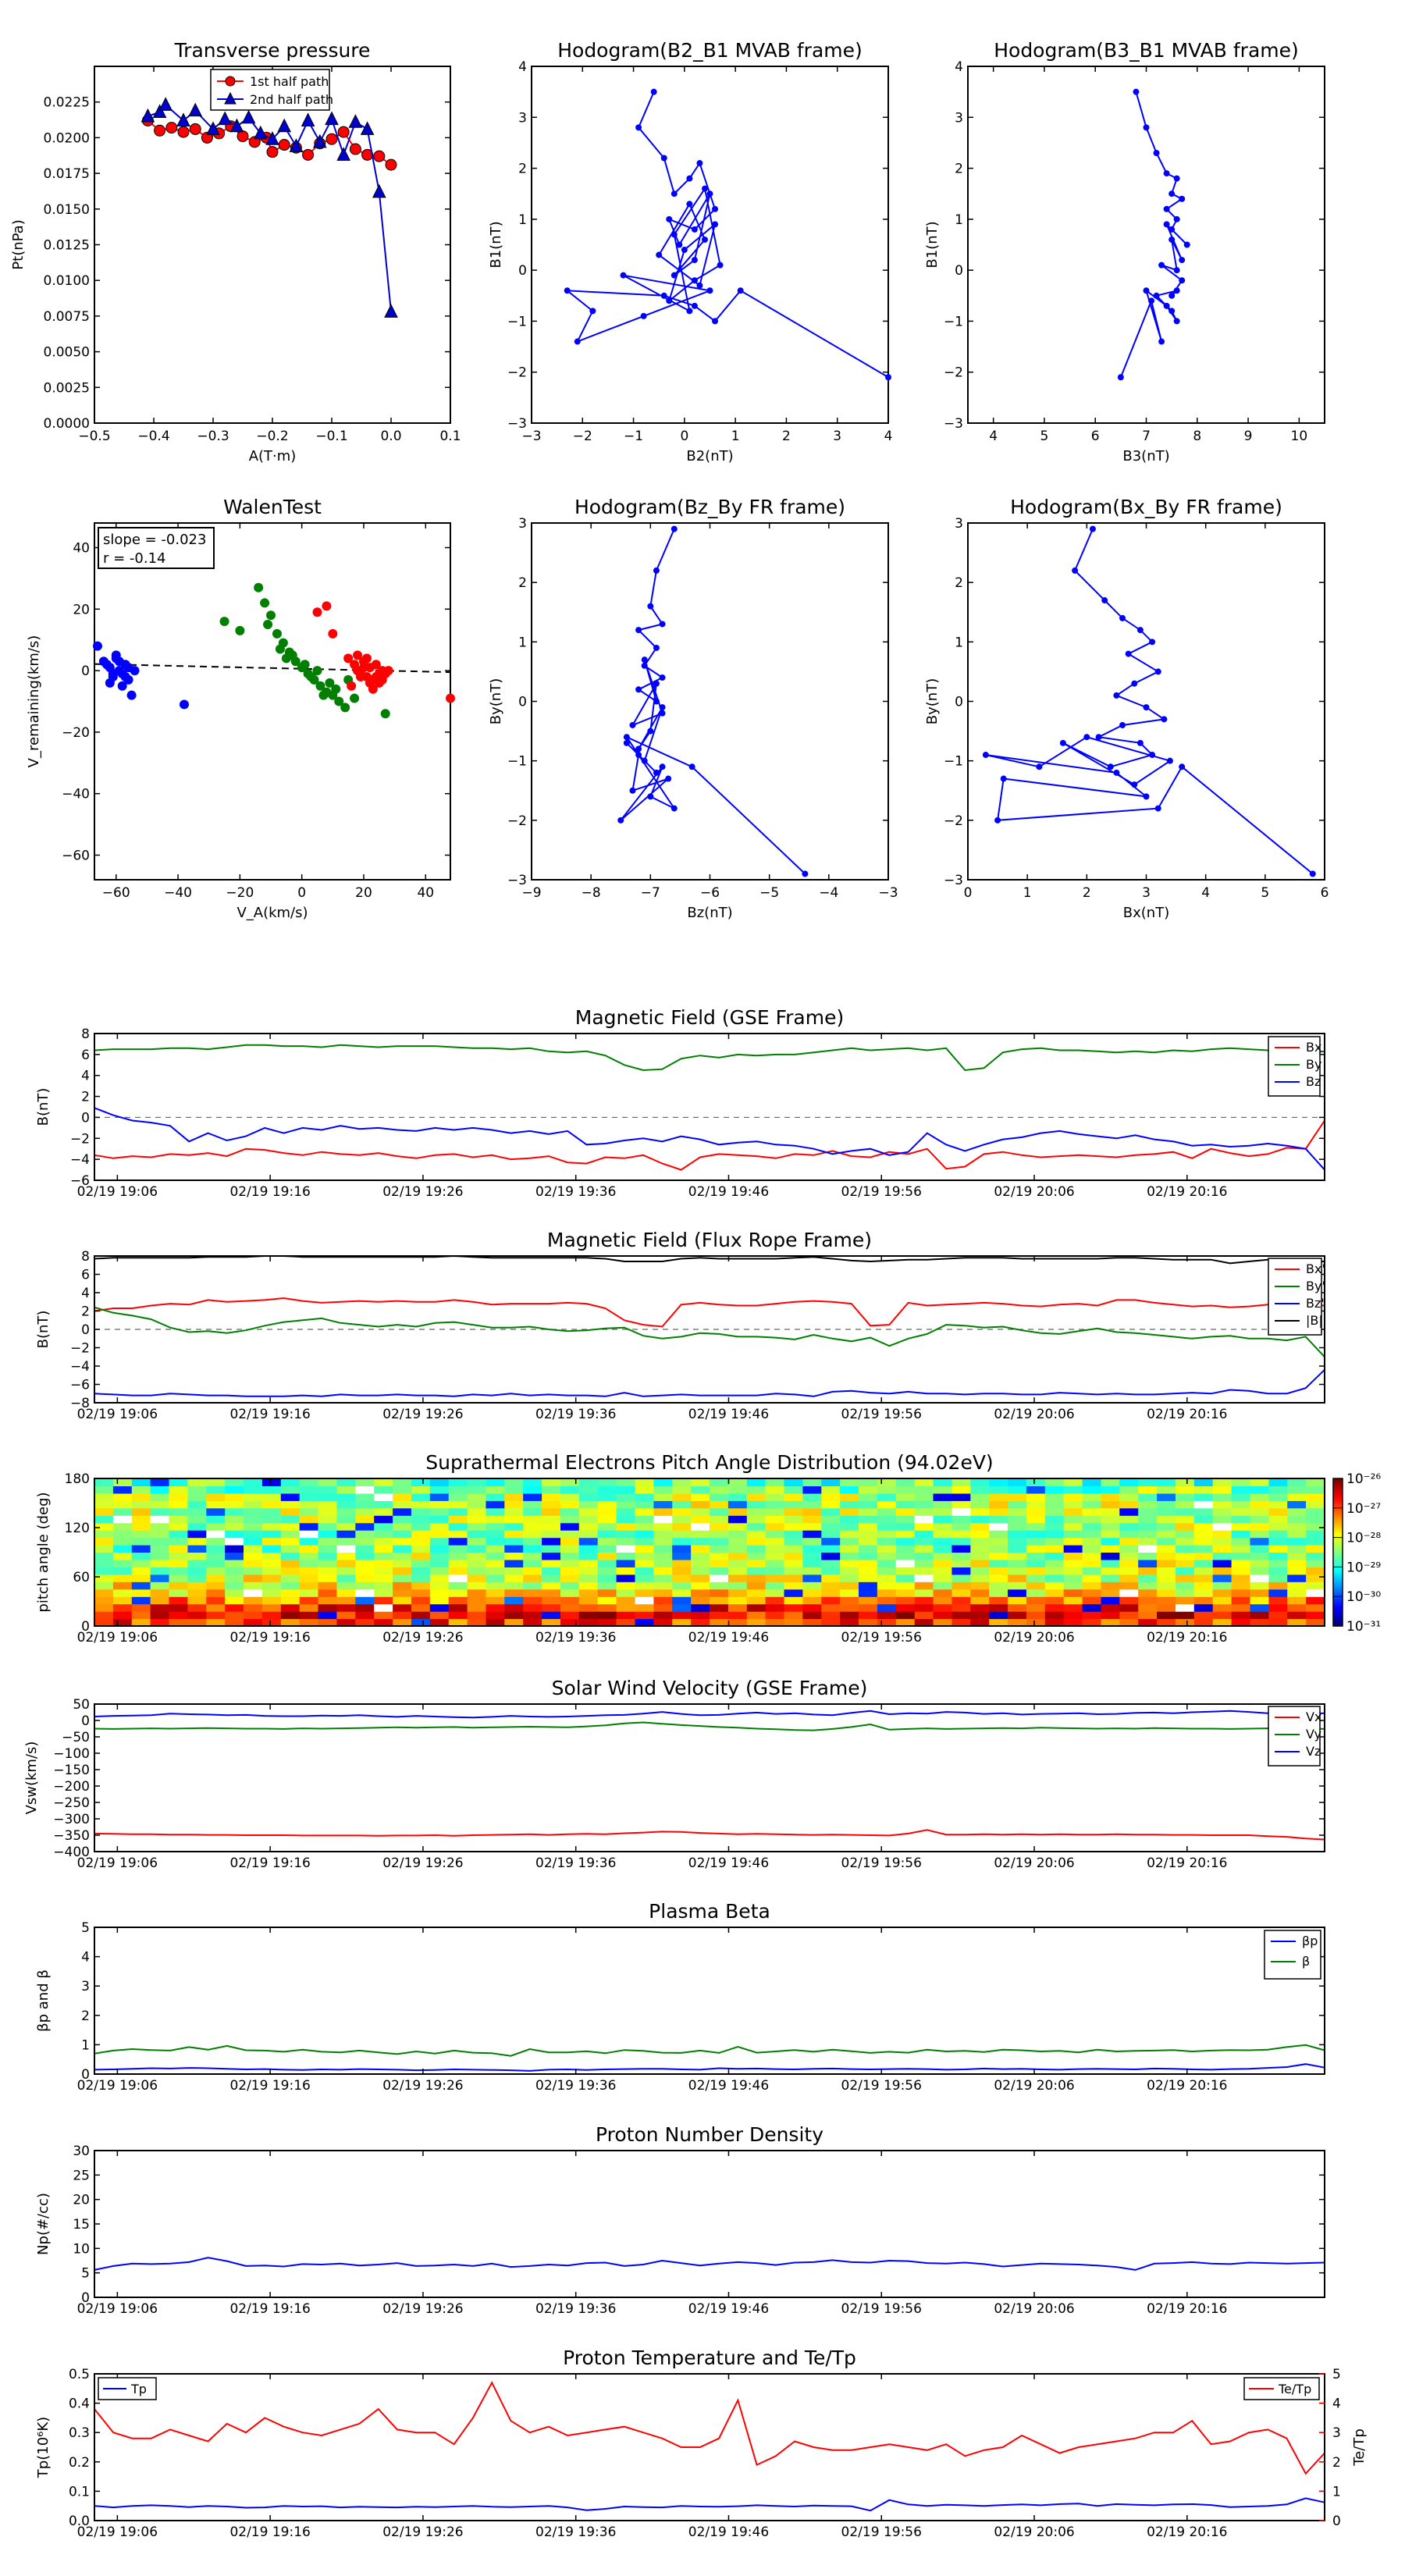 The height and width of the screenshot is (2576, 1405). I want to click on time-tick-label: 02/19 19:36, so click(575, 1863).